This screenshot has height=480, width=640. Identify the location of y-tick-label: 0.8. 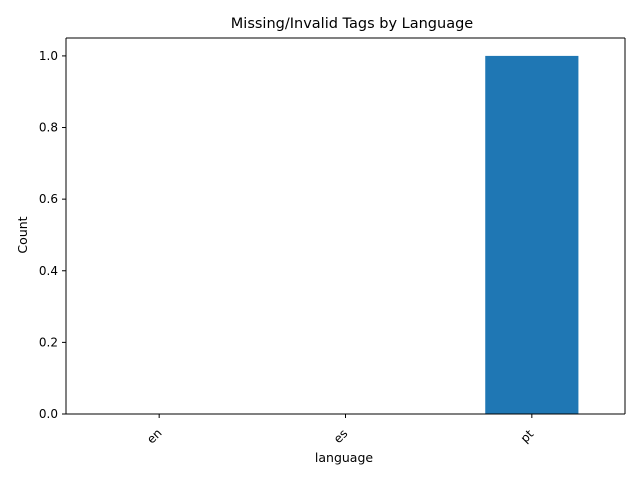
(48, 128).